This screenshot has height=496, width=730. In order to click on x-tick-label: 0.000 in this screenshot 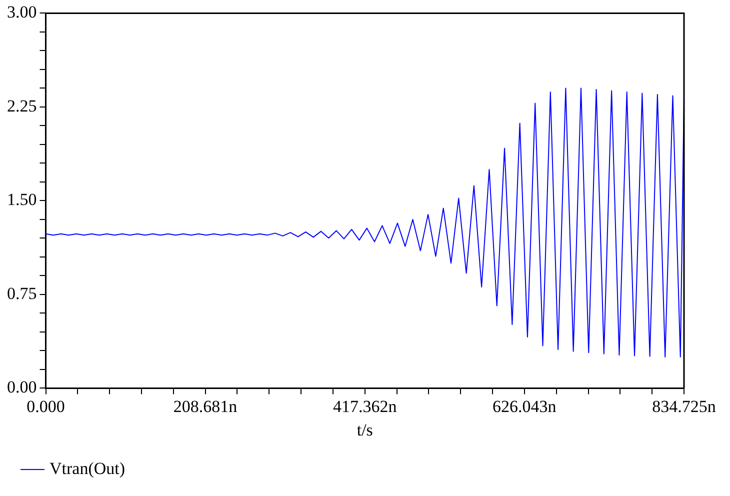, I will do `click(45, 406)`.